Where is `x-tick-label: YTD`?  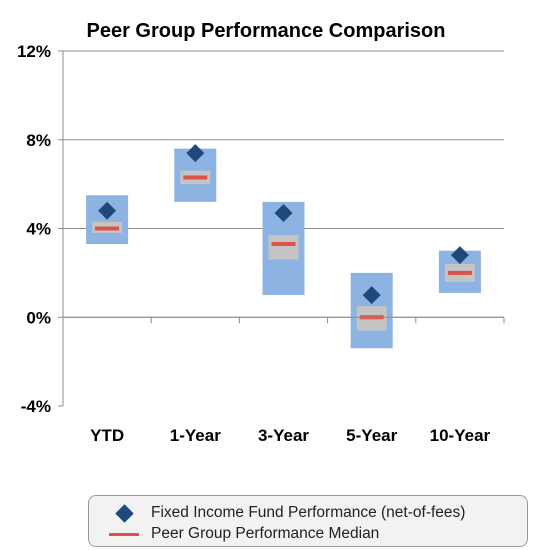
x-tick-label: YTD is located at coordinates (107, 435).